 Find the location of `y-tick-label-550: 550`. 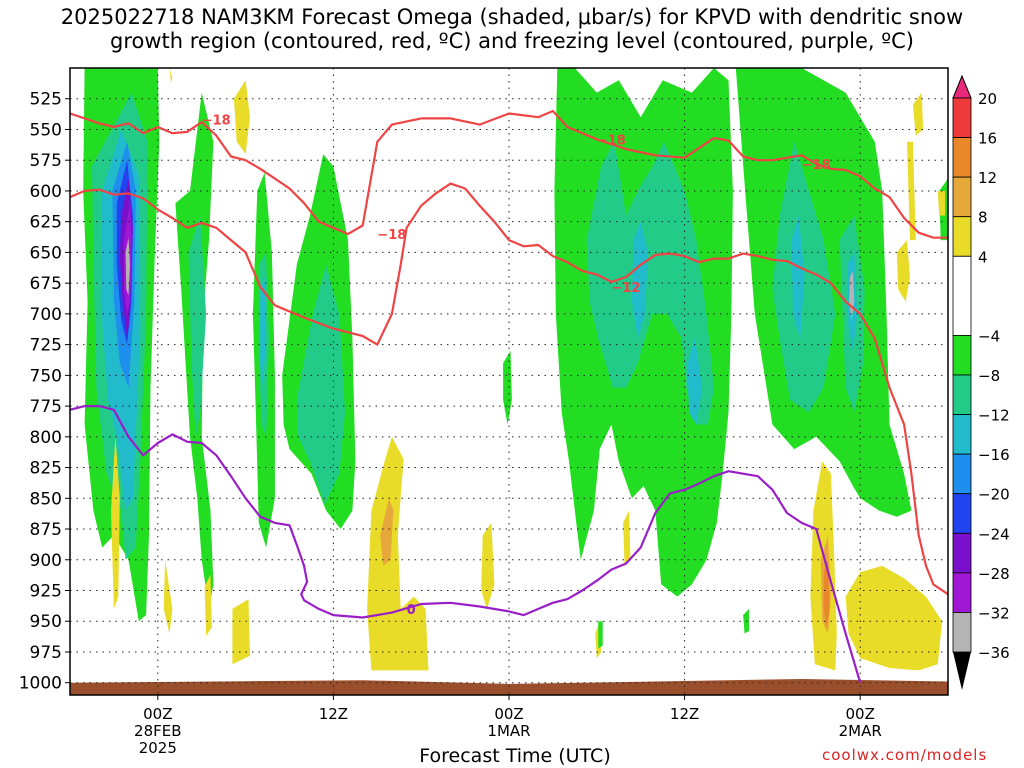

y-tick-label-550: 550 is located at coordinates (46, 130).